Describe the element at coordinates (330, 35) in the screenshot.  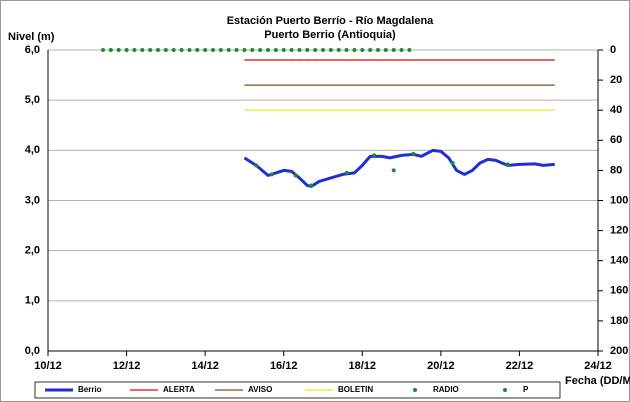
I see `chart-subtitle: Puerto Berrio (Antioquia)` at that location.